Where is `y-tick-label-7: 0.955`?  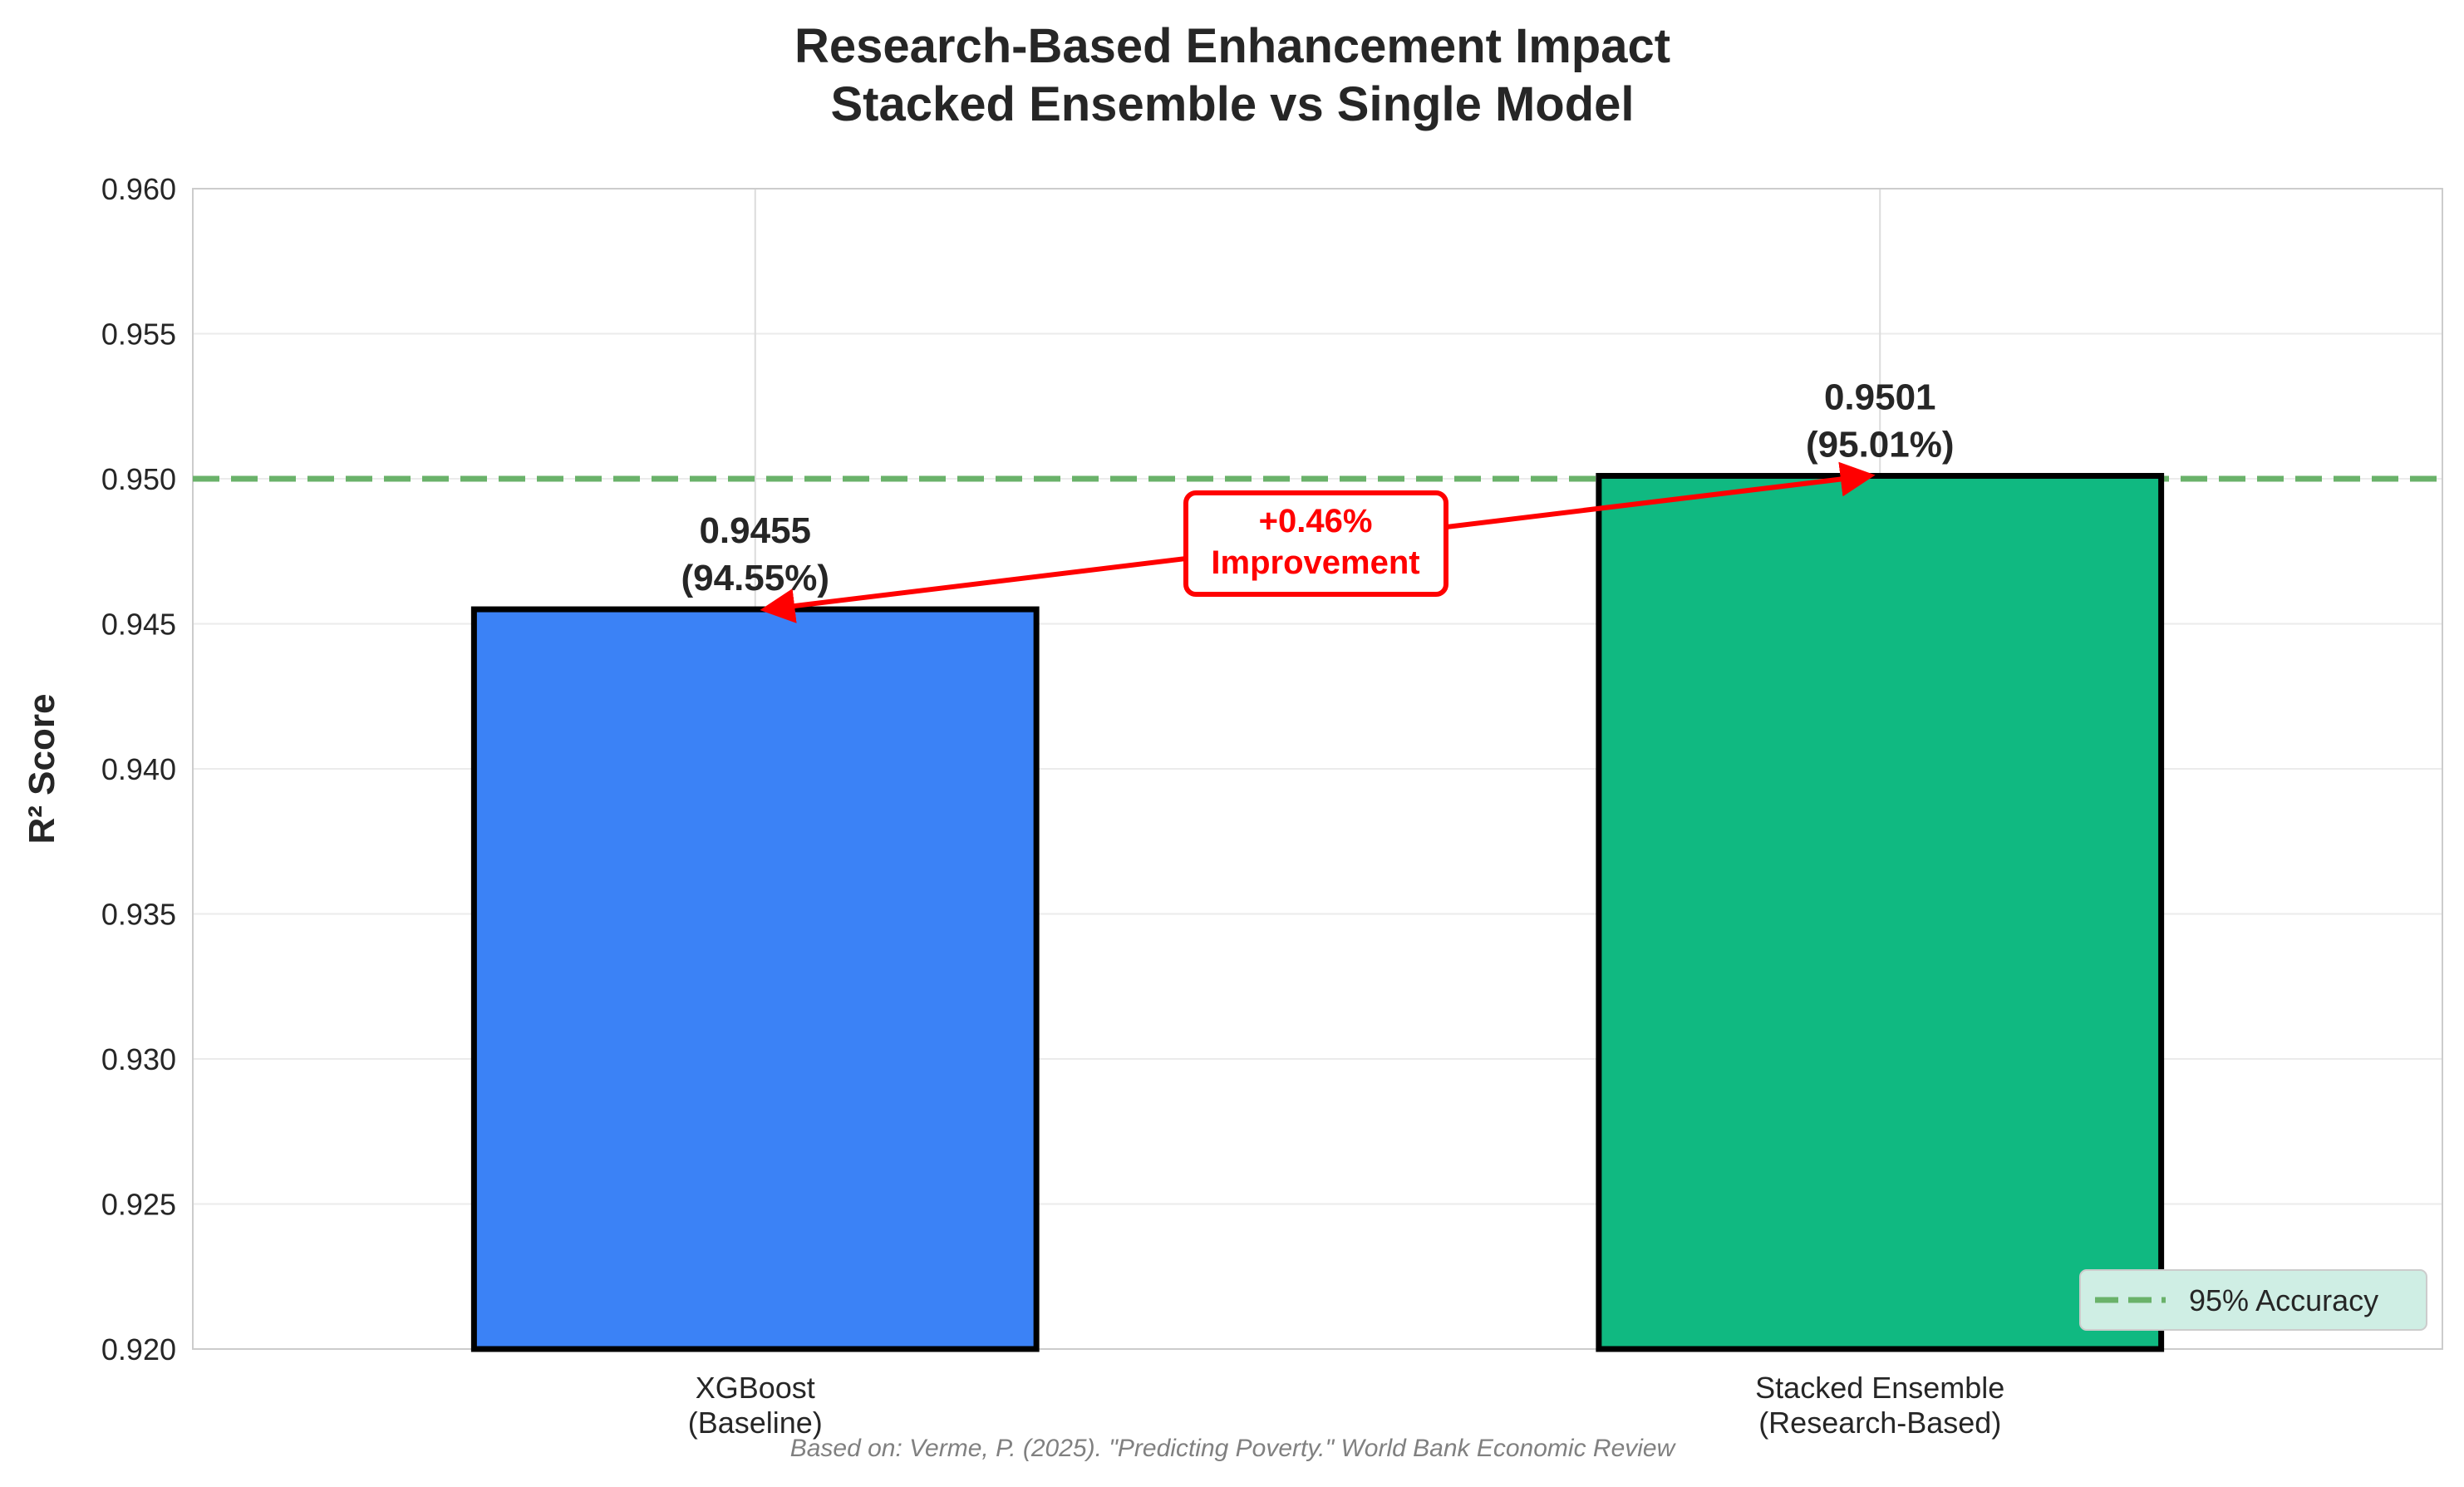 y-tick-label-7: 0.955 is located at coordinates (138, 335).